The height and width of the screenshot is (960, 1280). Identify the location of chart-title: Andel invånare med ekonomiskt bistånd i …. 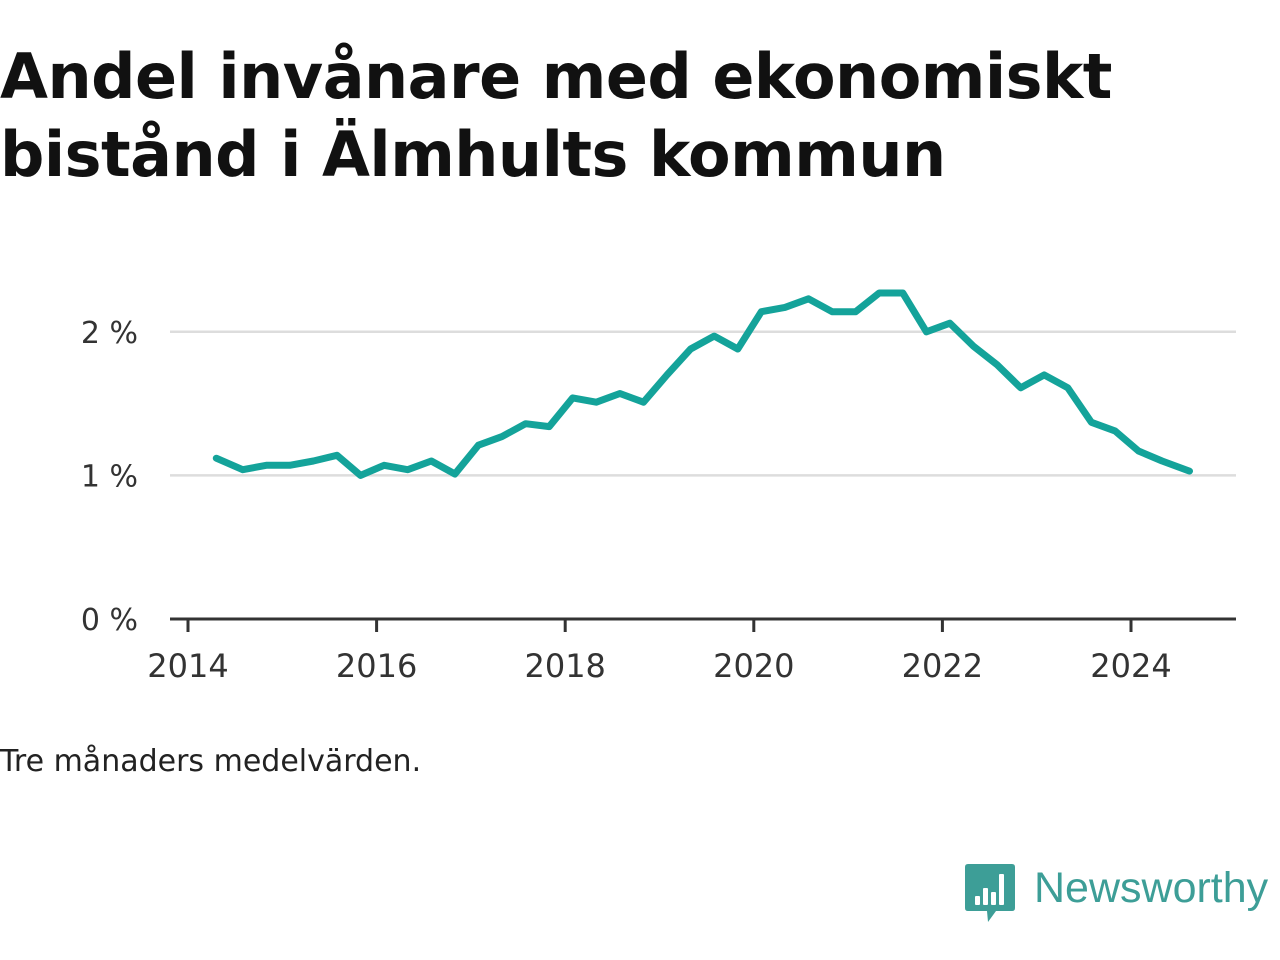
(556, 115).